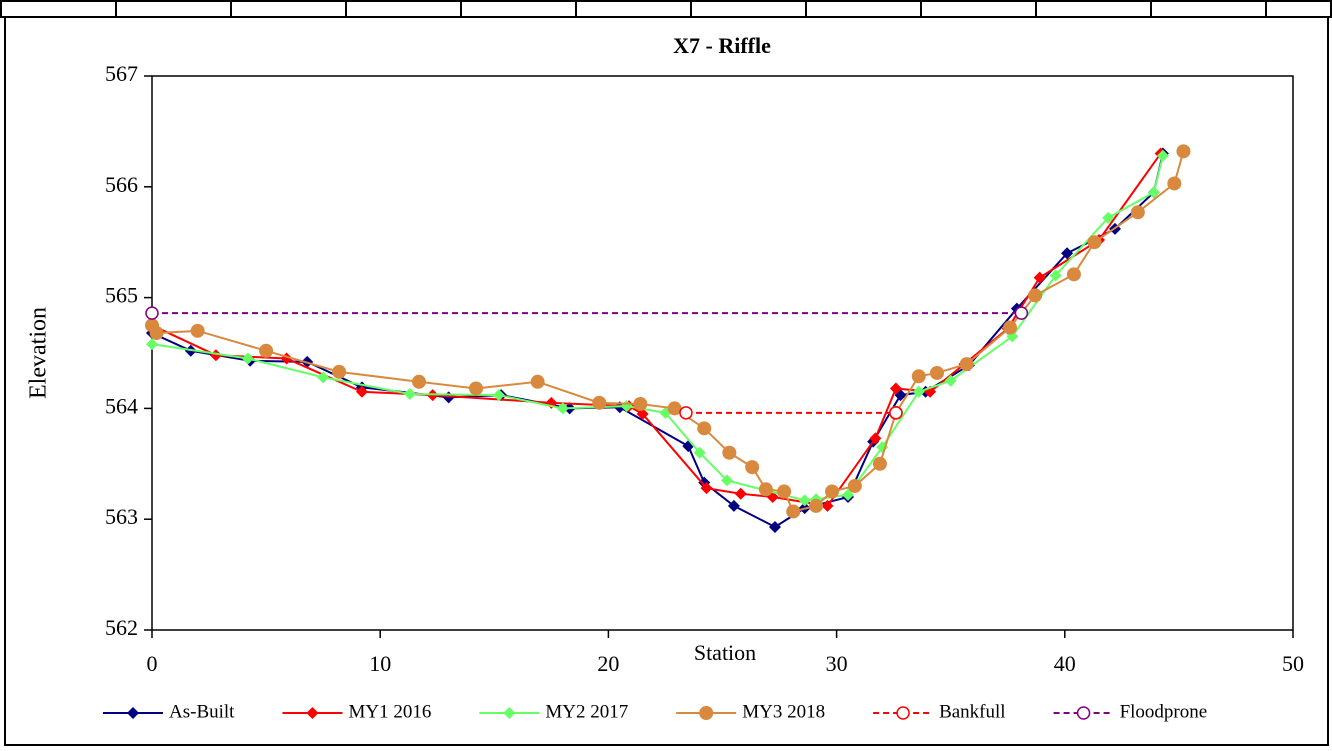 Image resolution: width=1332 pixels, height=751 pixels. I want to click on legend-label: MY2 2017, so click(586, 711).